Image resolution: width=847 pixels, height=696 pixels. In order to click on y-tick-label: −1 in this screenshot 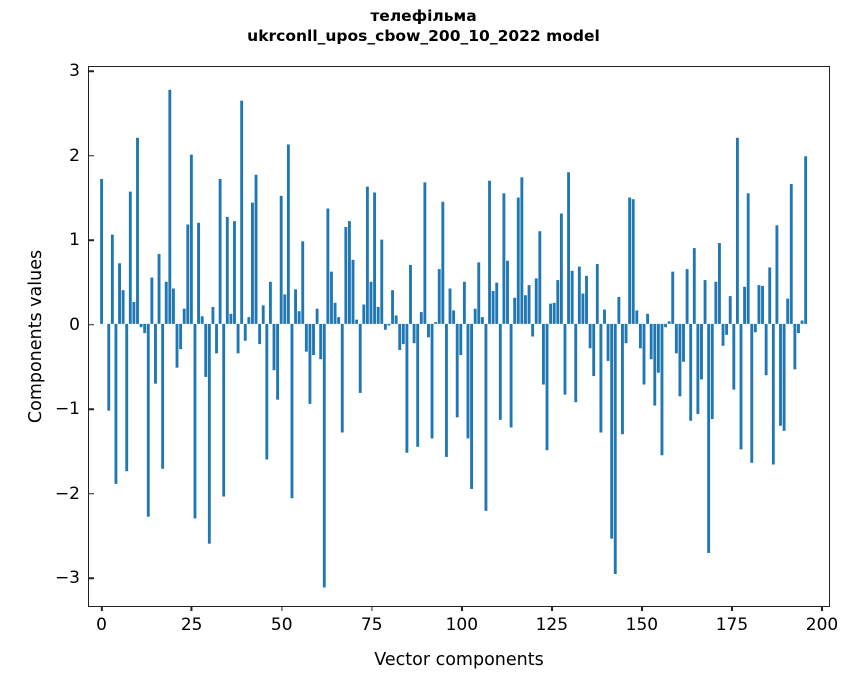, I will do `click(67, 409)`.